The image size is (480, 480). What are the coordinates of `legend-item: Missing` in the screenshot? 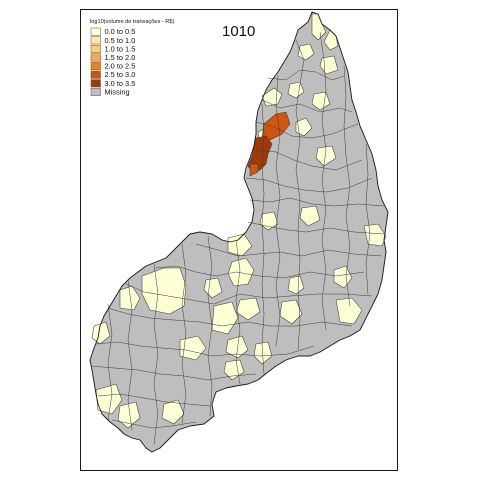 It's located at (110, 91).